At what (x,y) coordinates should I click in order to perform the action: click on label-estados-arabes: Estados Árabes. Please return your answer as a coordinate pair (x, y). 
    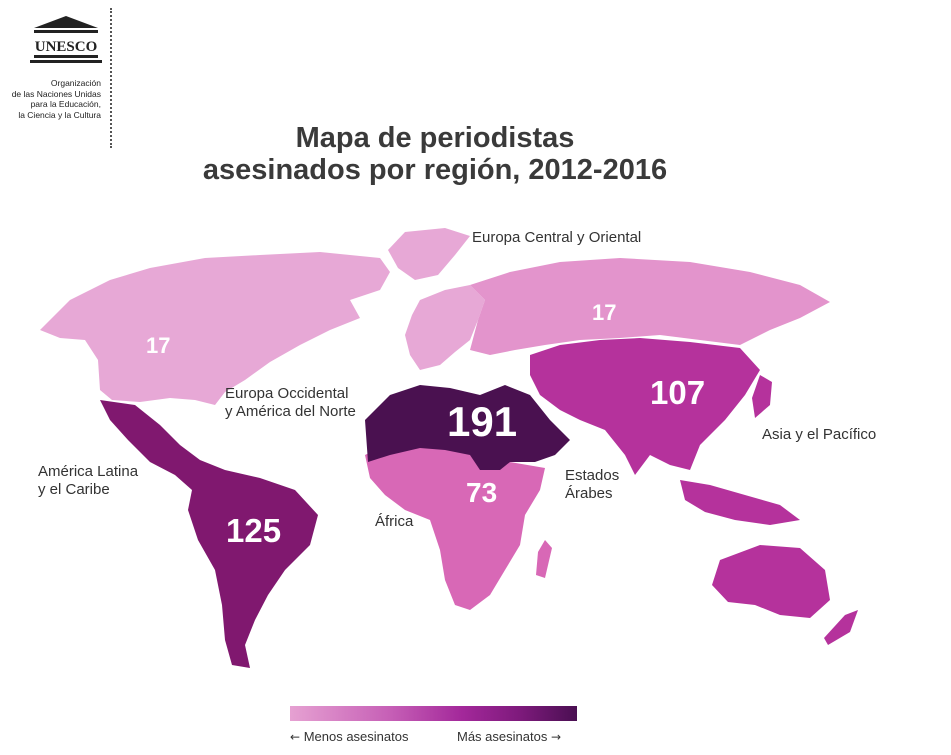
    Looking at the image, I should click on (592, 485).